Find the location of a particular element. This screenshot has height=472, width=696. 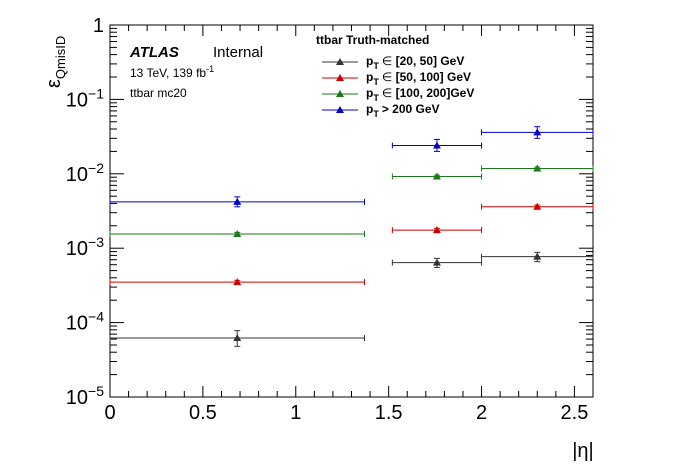

x-tick-label: 1.5 is located at coordinates (389, 413).